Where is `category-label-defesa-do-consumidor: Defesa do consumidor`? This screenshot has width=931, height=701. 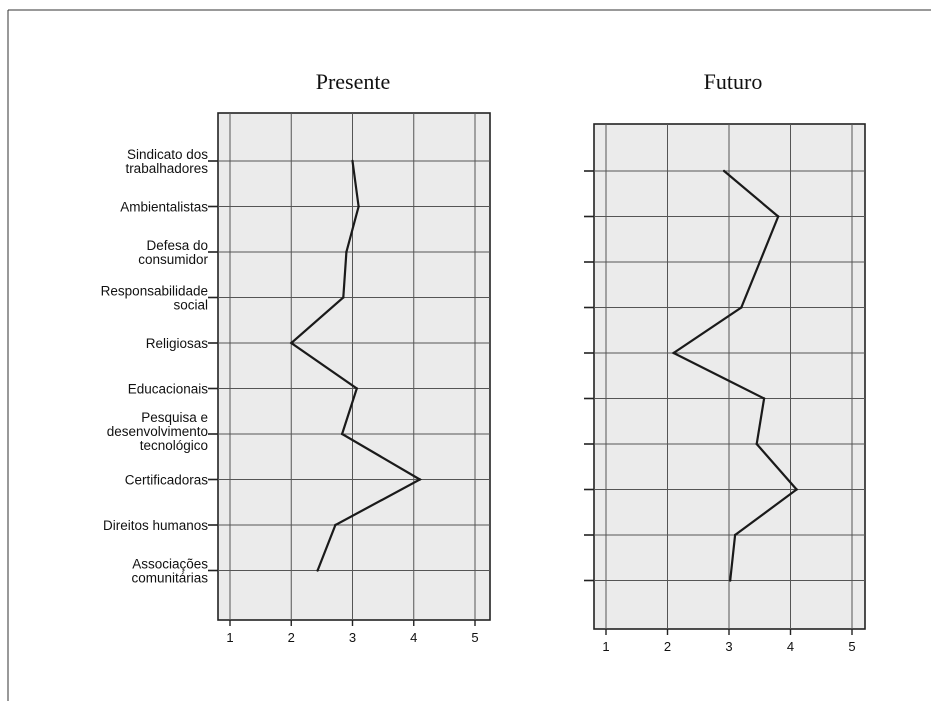 category-label-defesa-do-consumidor: Defesa do consumidor is located at coordinates (173, 252).